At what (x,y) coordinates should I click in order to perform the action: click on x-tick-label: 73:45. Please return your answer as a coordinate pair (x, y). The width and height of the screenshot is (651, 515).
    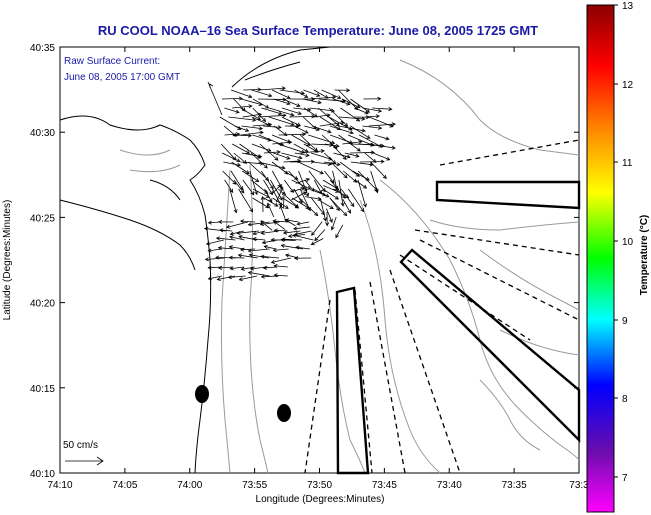
    Looking at the image, I should click on (384, 485).